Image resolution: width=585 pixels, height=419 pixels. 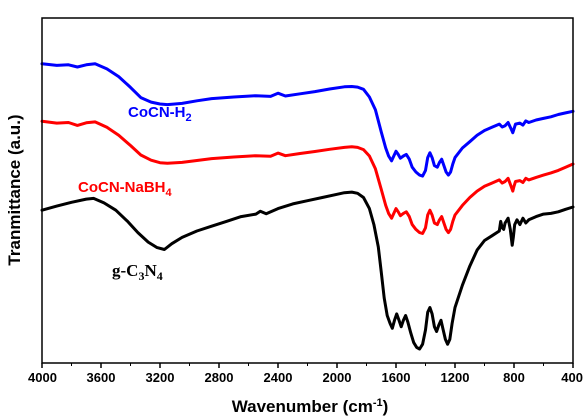 I want to click on series-label-g-c3n4-sub1: 3, so click(x=141, y=276).